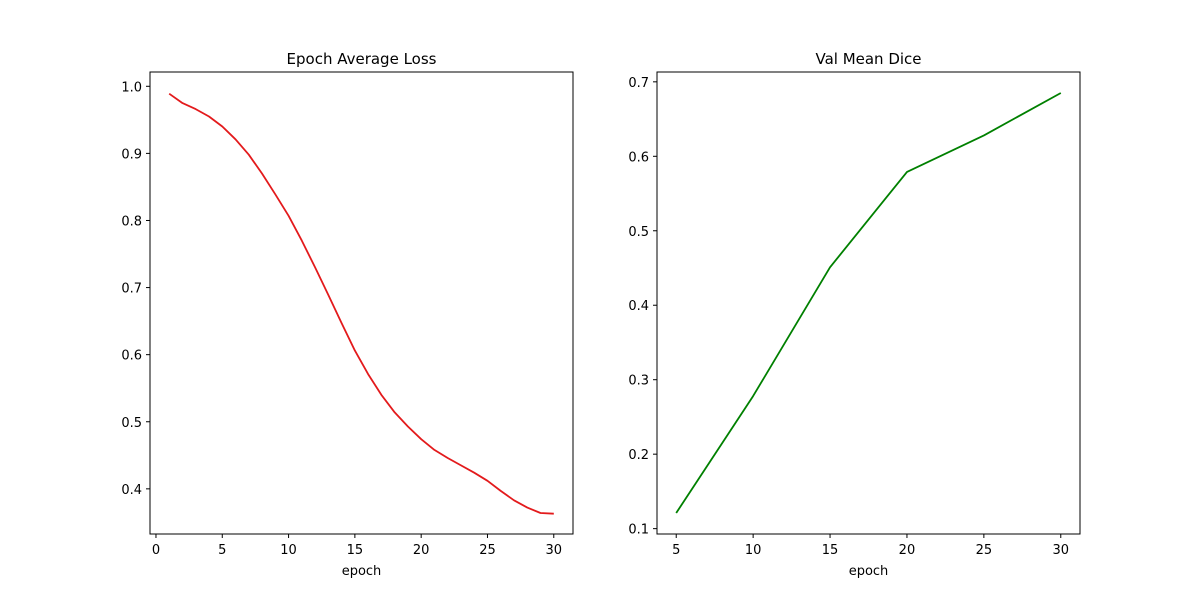  Describe the element at coordinates (131, 221) in the screenshot. I see `loss-y-tick-label: 0.8` at that location.